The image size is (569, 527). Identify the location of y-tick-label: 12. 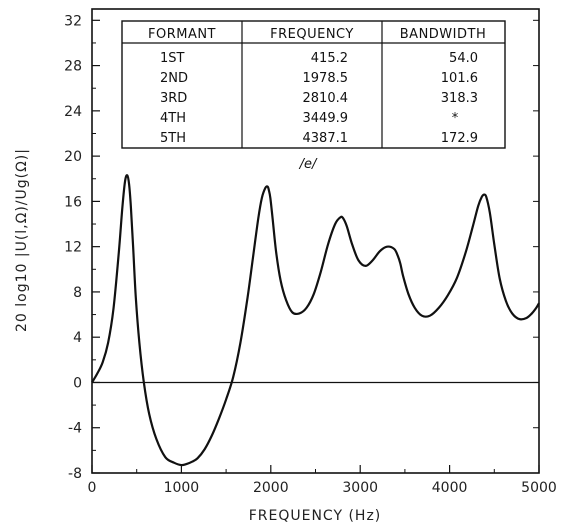
(73, 248).